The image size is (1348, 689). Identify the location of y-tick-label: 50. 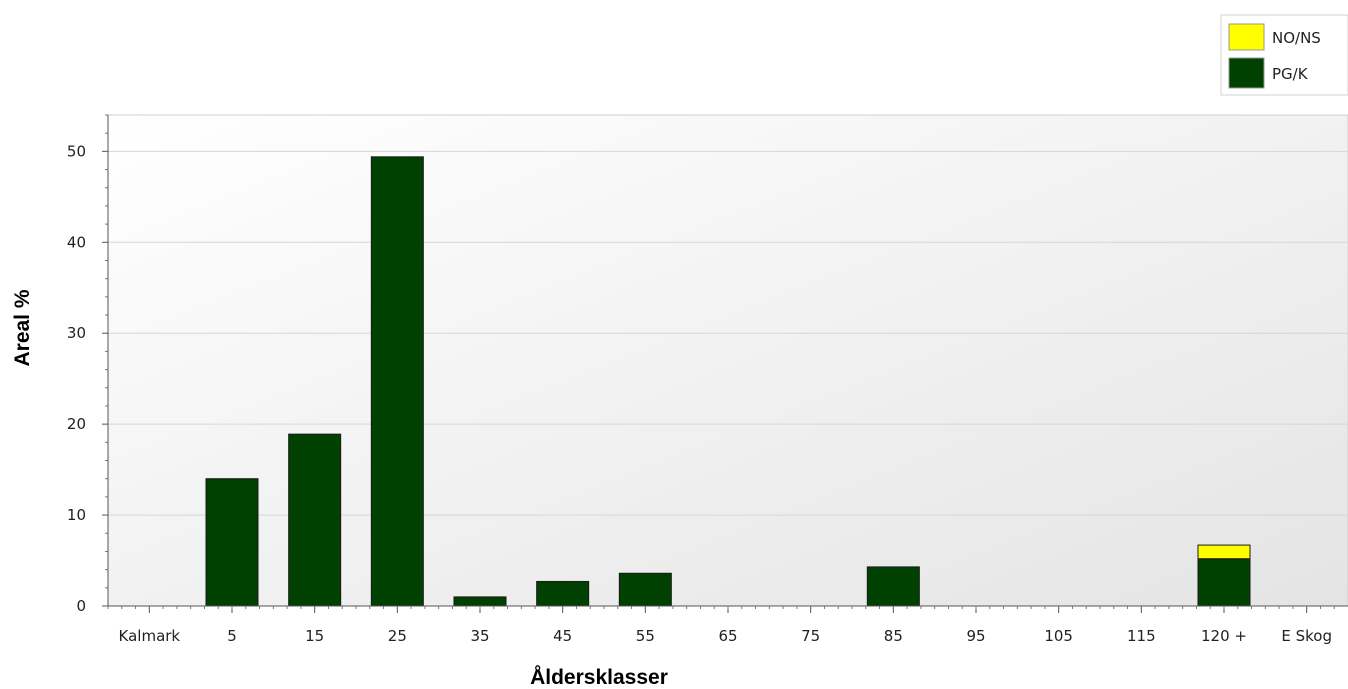
(76, 151).